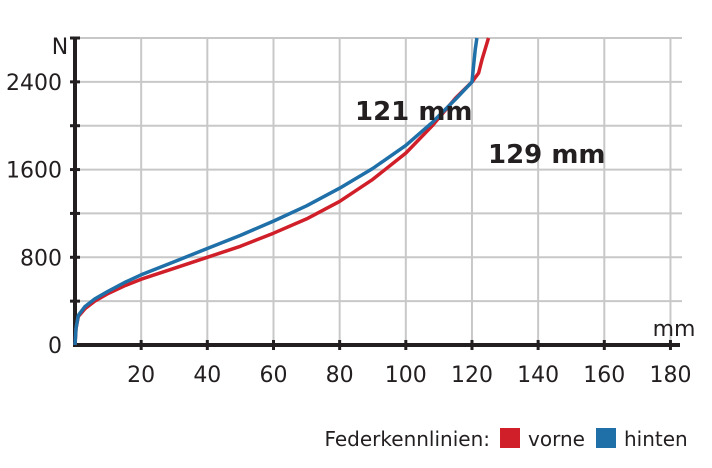 This screenshot has width=712, height=468. I want to click on y-tick-label: 2400, so click(34, 83).